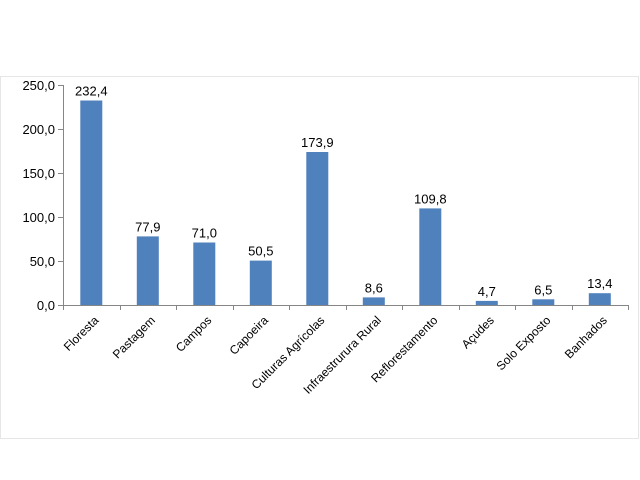 This screenshot has height=480, width=640. Describe the element at coordinates (46, 305) in the screenshot. I see `y-tick-label: 0,0` at that location.